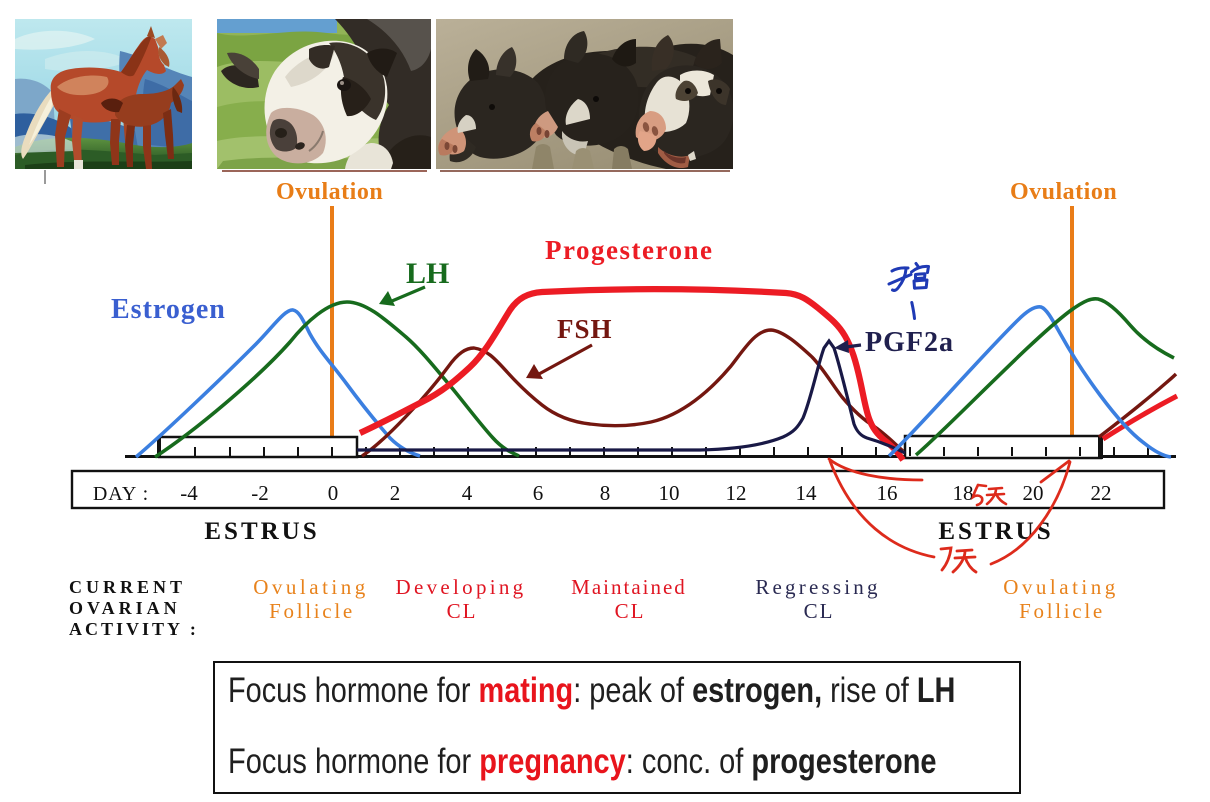 This screenshot has width=1210, height=802. I want to click on svg-text: 10, so click(669, 493).